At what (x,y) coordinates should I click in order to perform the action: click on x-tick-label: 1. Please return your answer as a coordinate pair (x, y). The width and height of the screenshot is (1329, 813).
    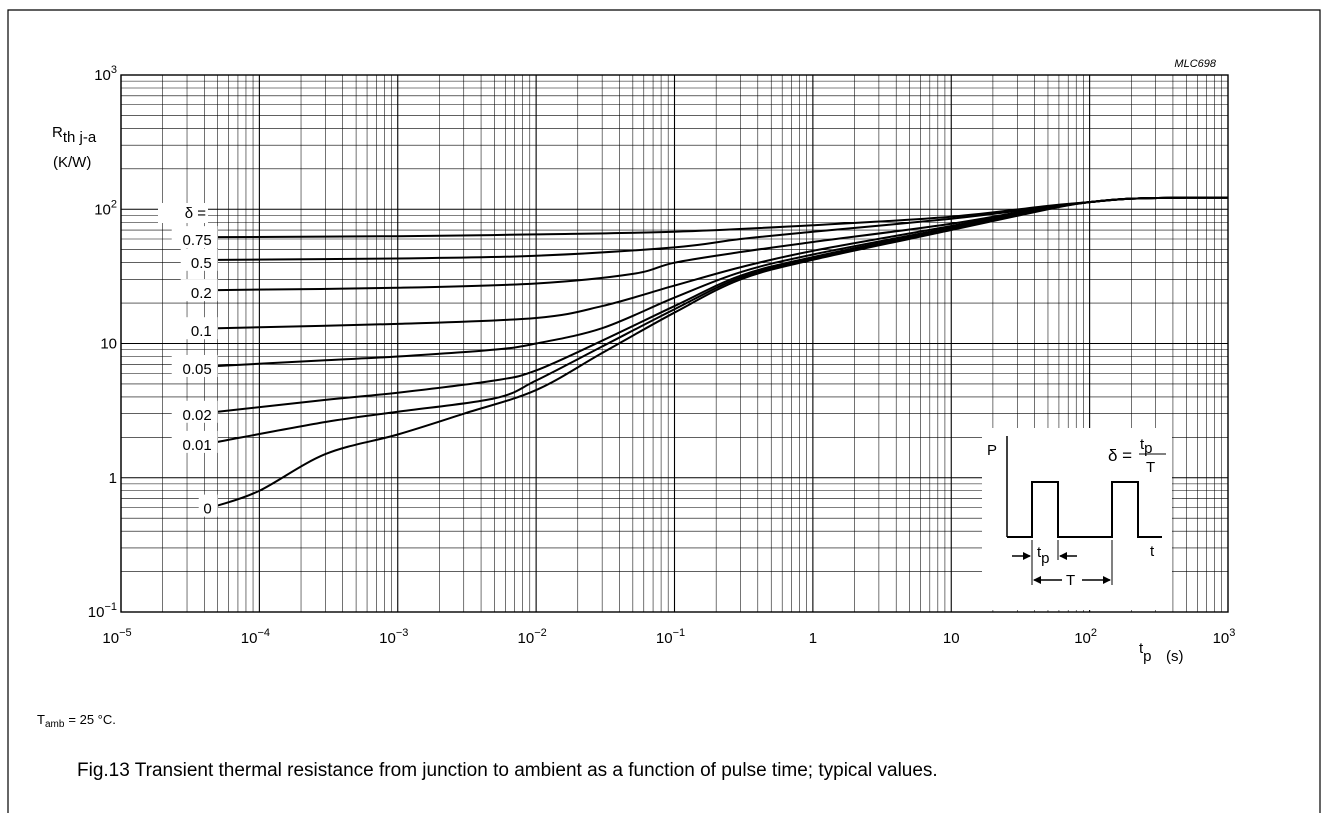
    Looking at the image, I should click on (813, 638).